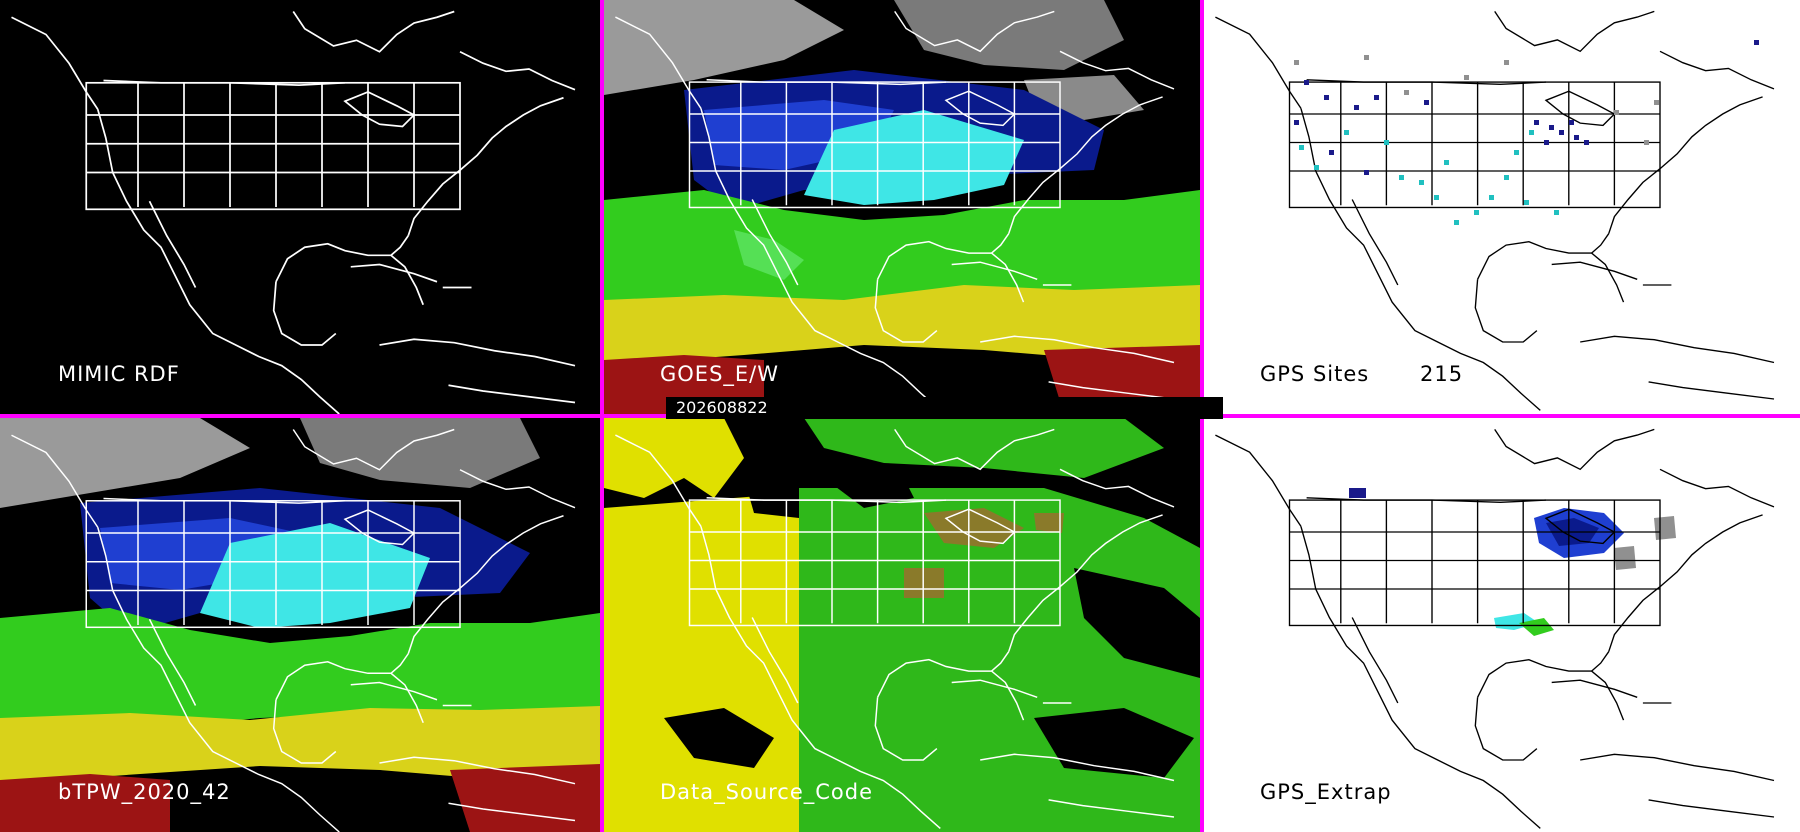 The width and height of the screenshot is (1800, 832). Describe the element at coordinates (1326, 792) in the screenshot. I see `panel-label-gps-extrap: GPS_Extrap` at that location.